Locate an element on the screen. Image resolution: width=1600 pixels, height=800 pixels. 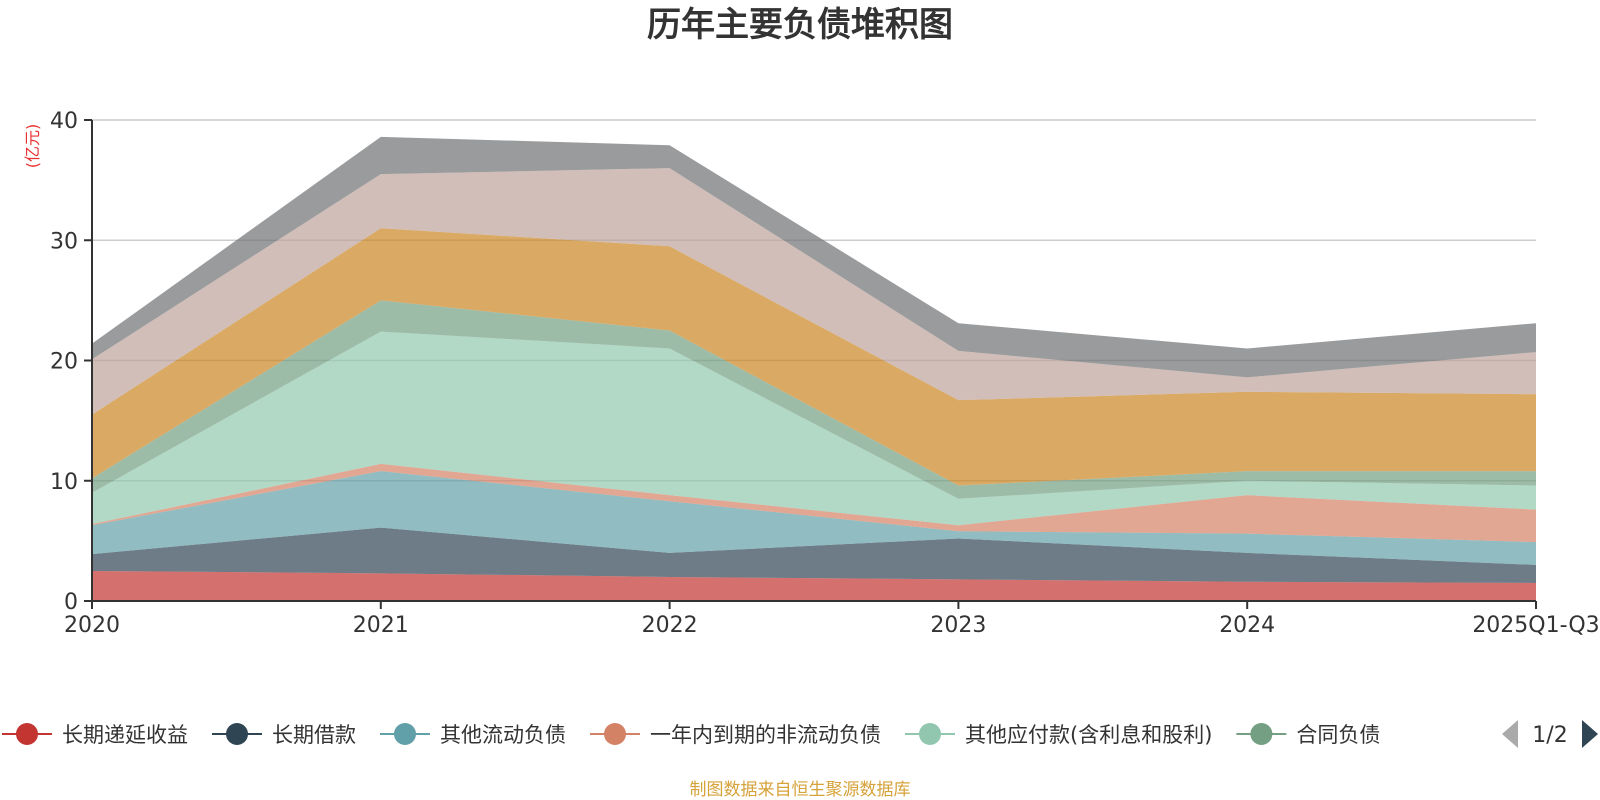
data-source-note: 制图数据来自恒生聚源数据库 is located at coordinates (800, 790).